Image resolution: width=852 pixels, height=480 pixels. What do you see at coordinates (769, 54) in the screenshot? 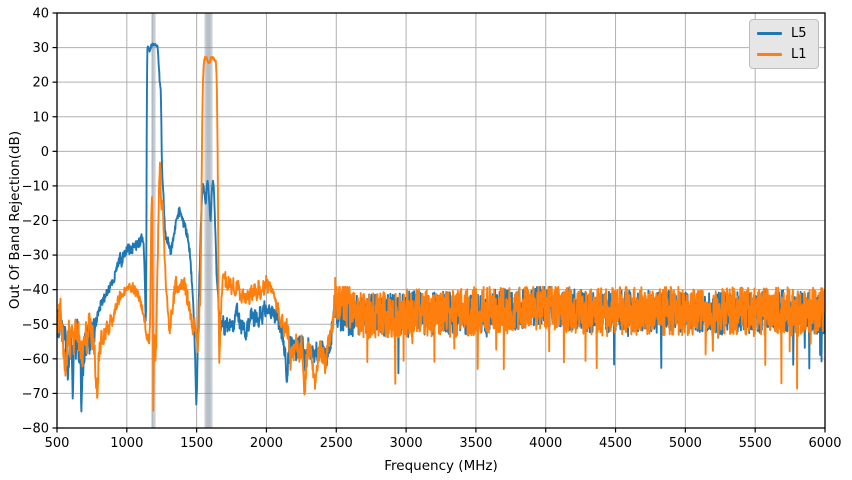
I see `legend-line-l1` at bounding box center [769, 54].